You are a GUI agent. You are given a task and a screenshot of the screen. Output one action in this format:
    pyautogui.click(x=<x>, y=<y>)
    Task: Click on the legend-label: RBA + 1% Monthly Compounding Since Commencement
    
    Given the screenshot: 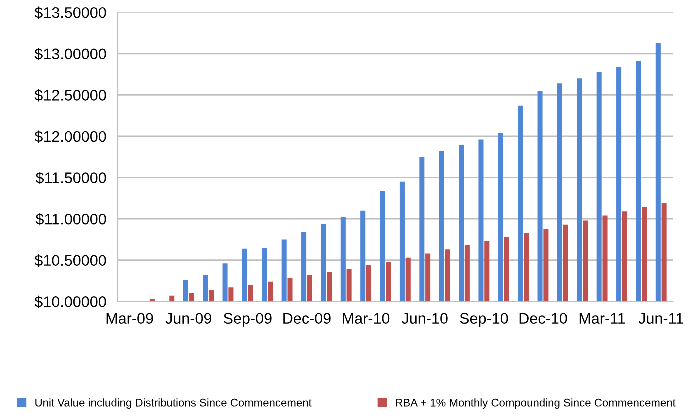 What is the action you would take?
    pyautogui.click(x=536, y=403)
    